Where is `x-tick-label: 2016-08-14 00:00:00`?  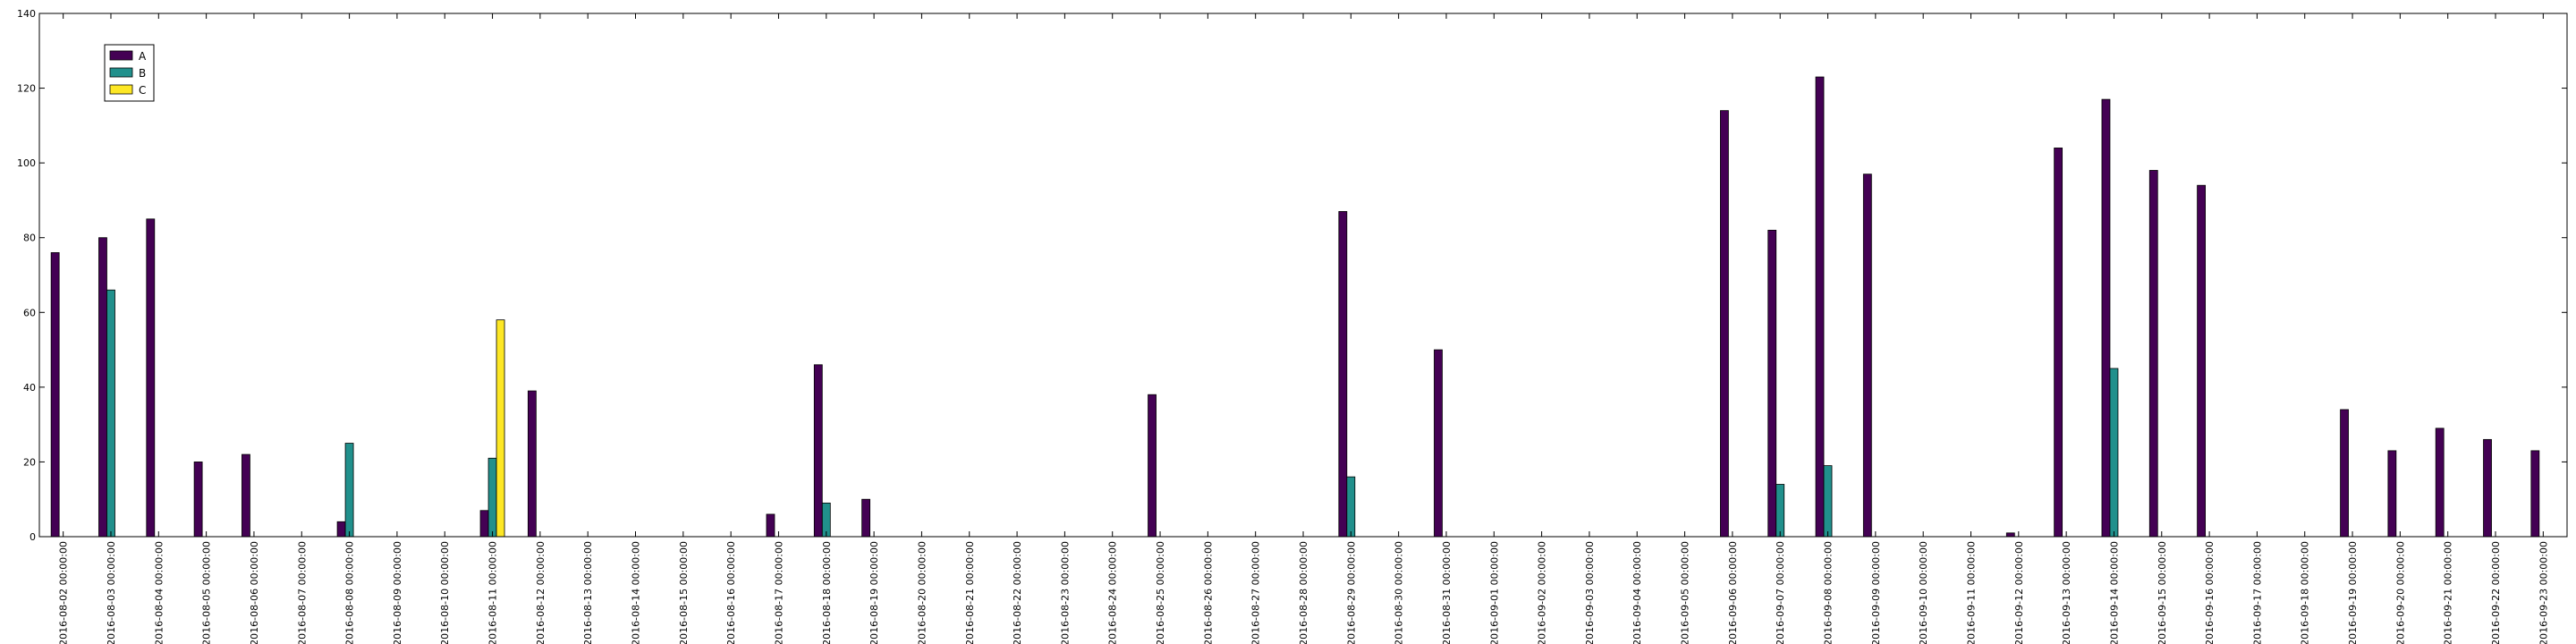
x-tick-label: 2016-08-14 00:00:00 is located at coordinates (636, 592).